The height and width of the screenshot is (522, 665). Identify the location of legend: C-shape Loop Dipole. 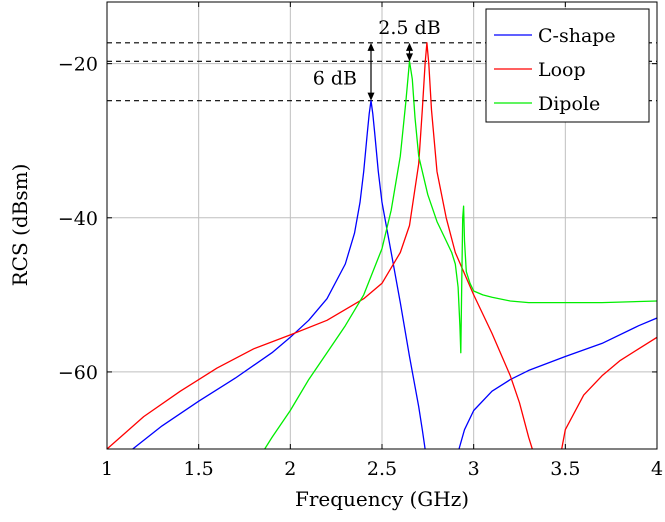
(567, 65).